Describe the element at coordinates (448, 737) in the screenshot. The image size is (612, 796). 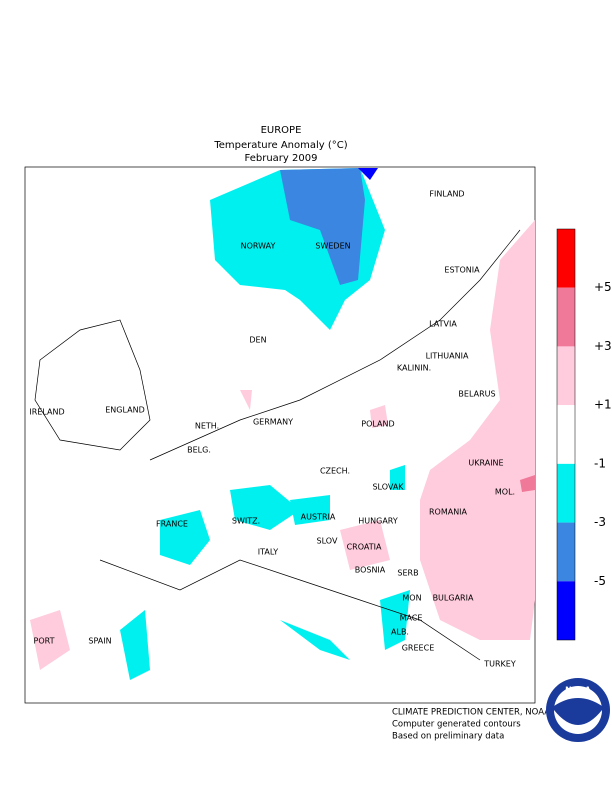
I see `footer-line: Based on preliminary data` at that location.